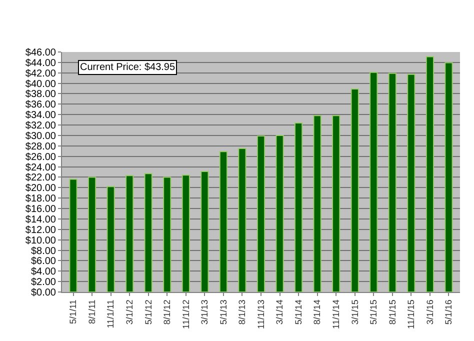 The image size is (474, 341). I want to click on x-tick-label: 5/1/12, so click(148, 312).